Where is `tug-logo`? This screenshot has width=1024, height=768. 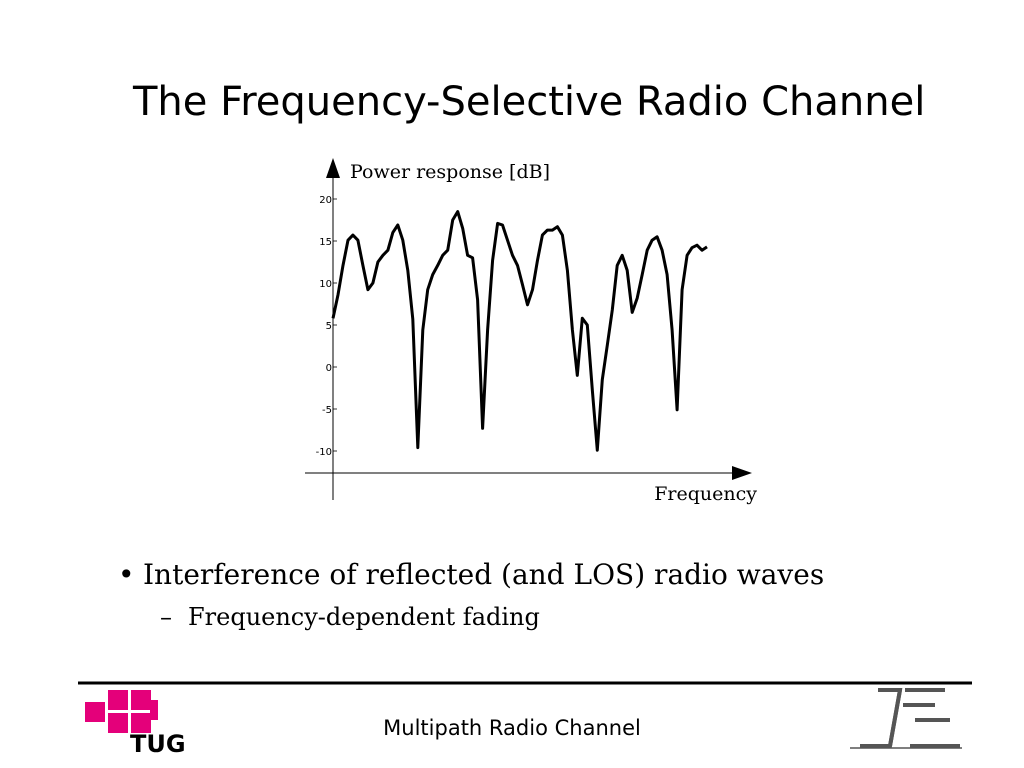
tug-logo is located at coordinates (121, 711).